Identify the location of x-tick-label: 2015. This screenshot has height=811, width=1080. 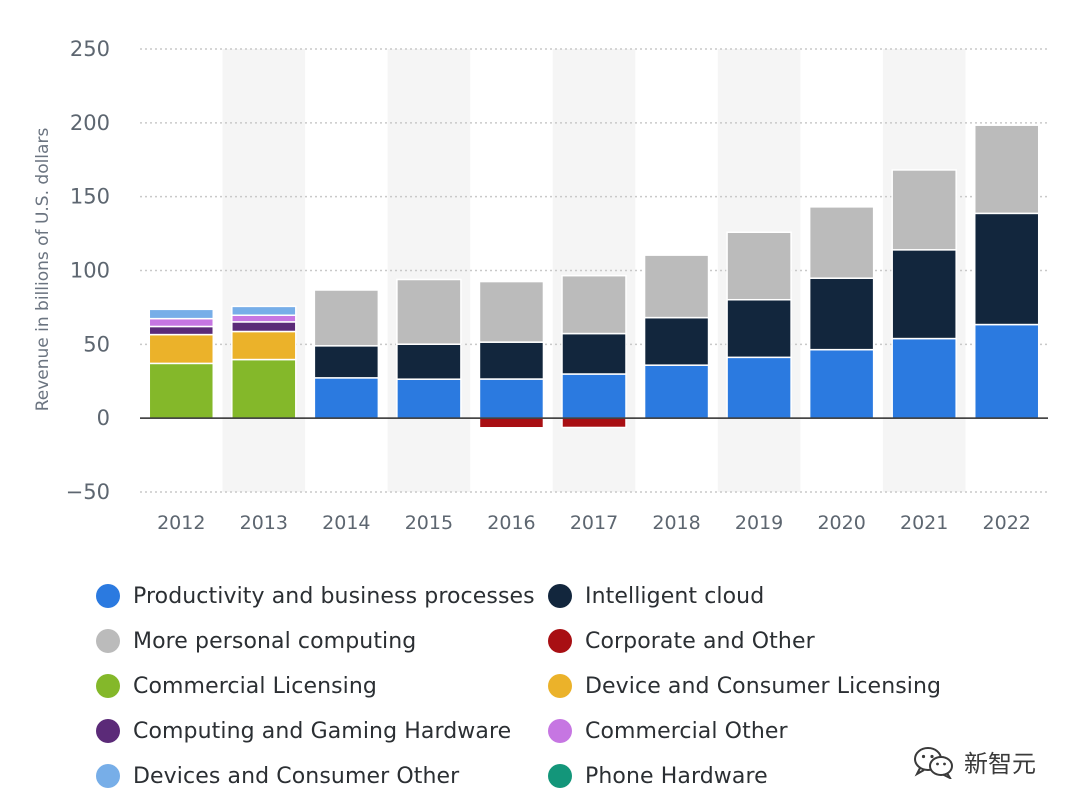
(429, 523).